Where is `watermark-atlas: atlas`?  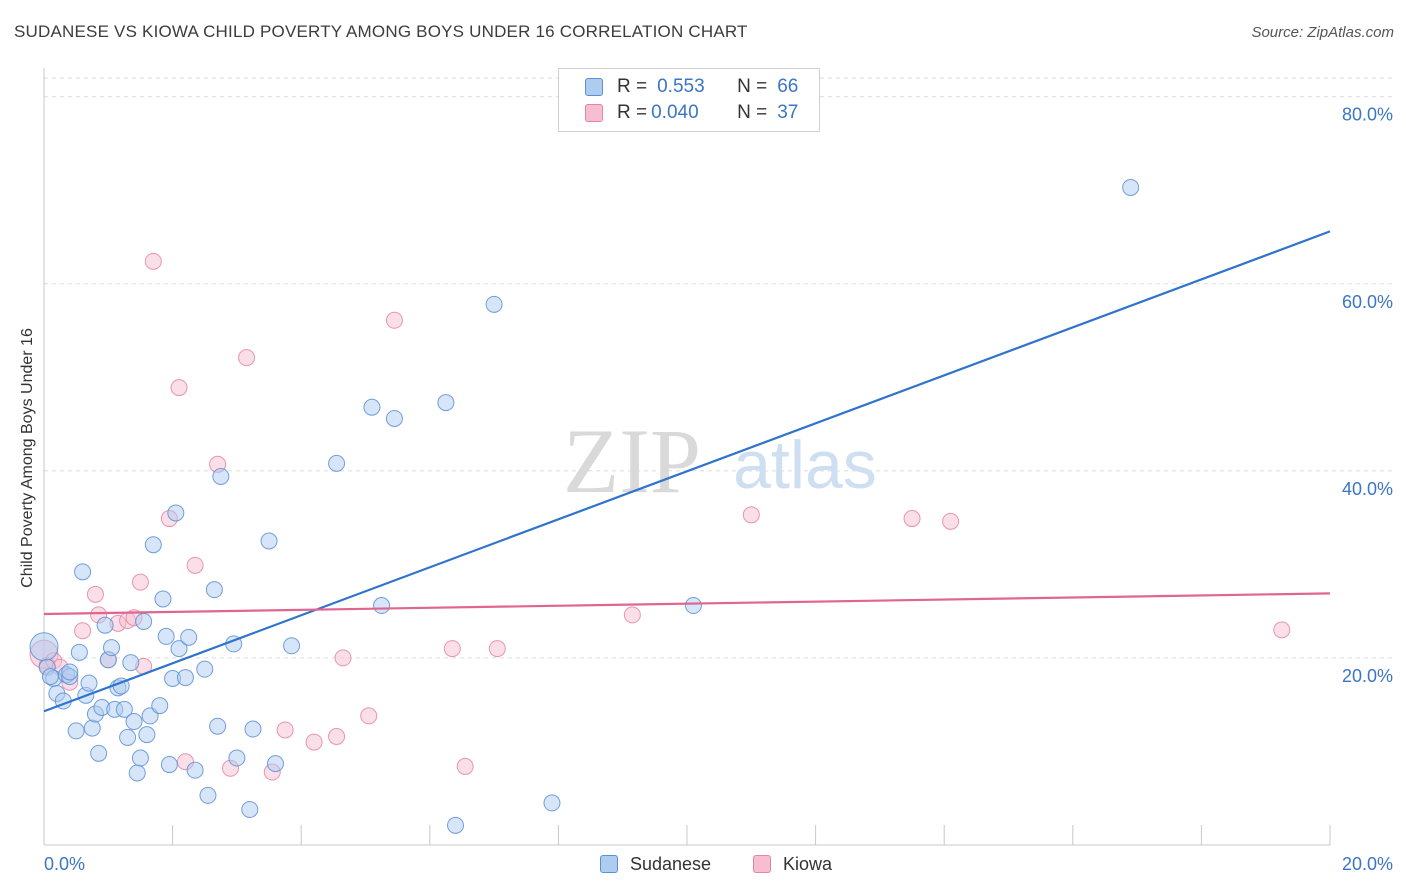 watermark-atlas: atlas is located at coordinates (805, 465).